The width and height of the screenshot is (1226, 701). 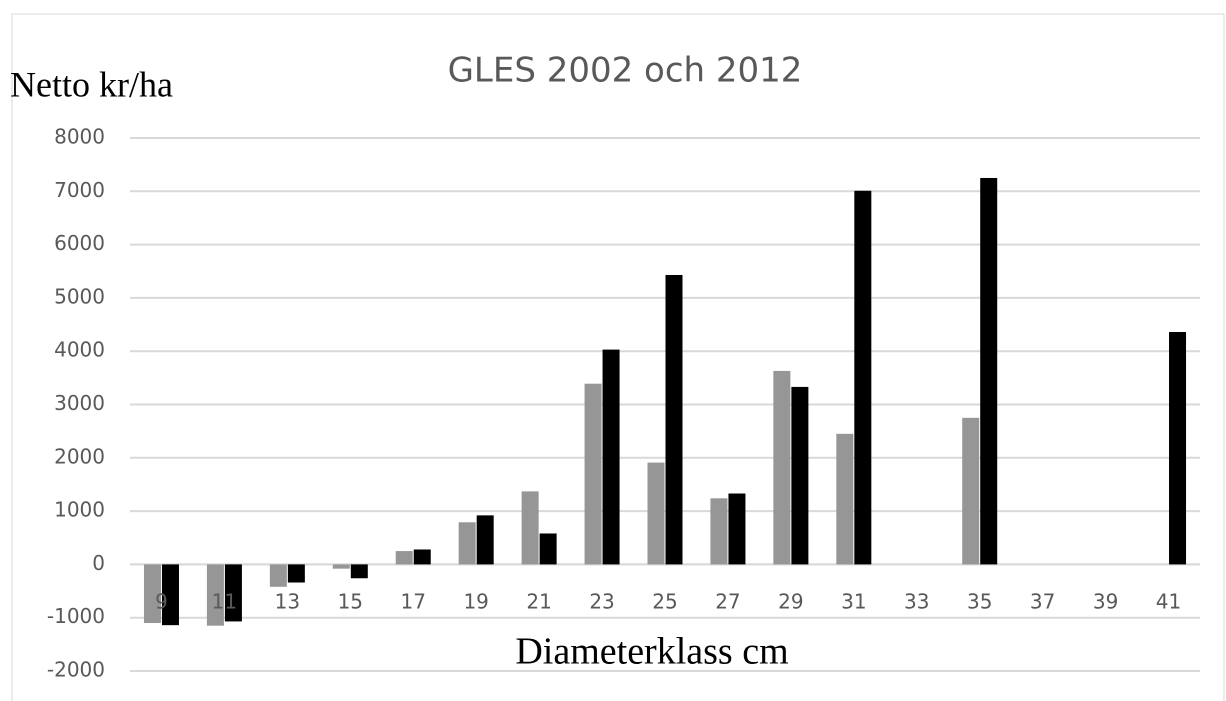 I want to click on x-axis-label: Diameterklass cm, so click(x=651, y=652).